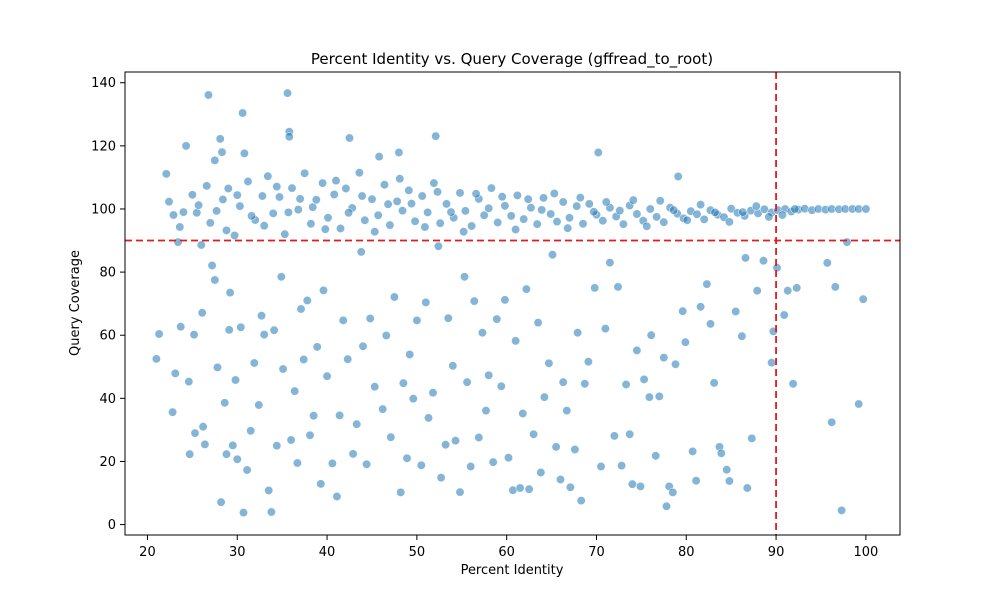 The height and width of the screenshot is (600, 1000). I want to click on x-tick-label: 60, so click(506, 552).